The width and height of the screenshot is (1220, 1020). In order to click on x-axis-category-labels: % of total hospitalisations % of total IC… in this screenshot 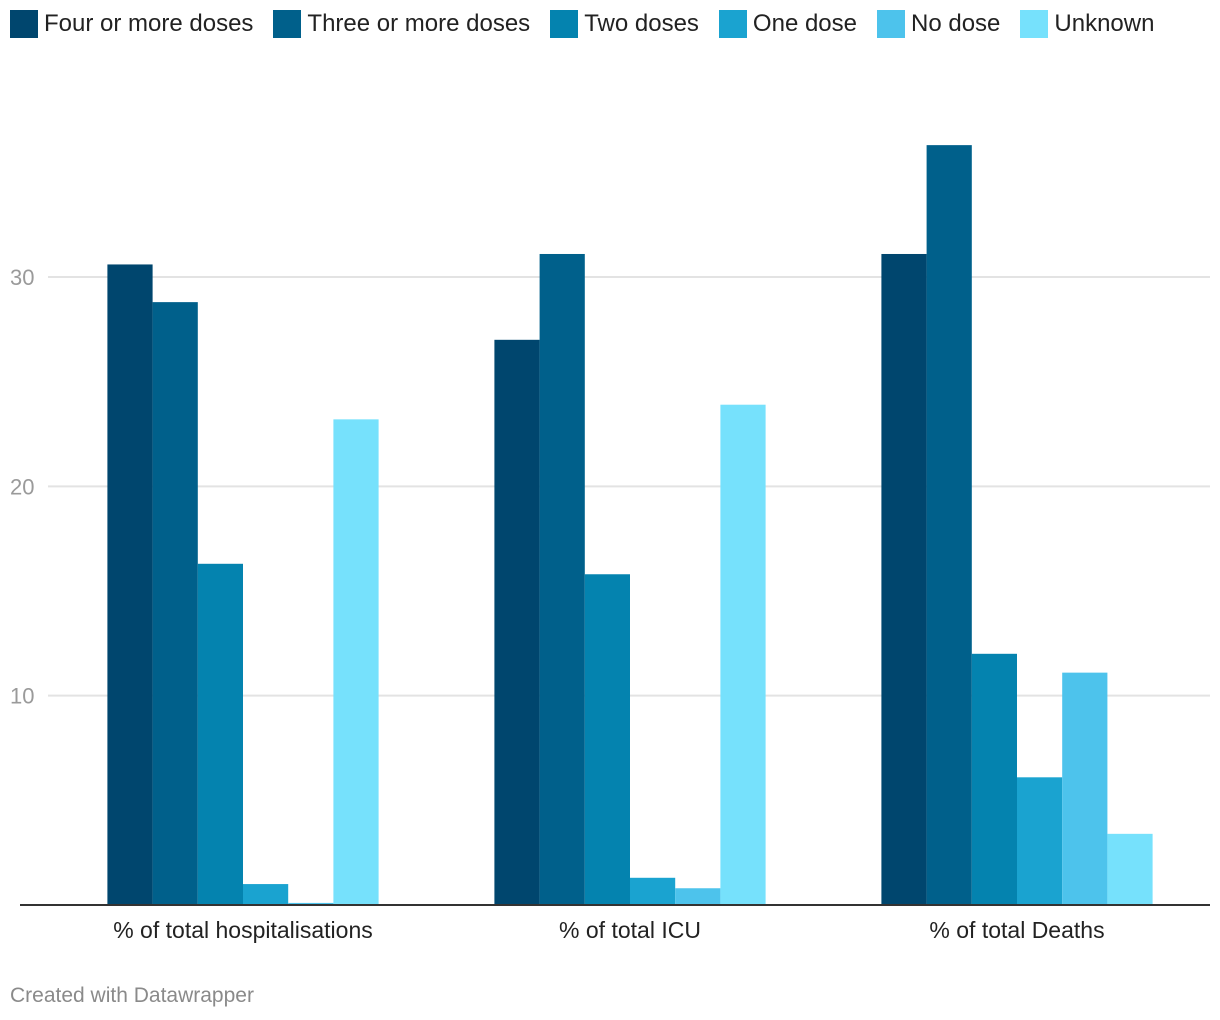, I will do `click(608, 930)`.